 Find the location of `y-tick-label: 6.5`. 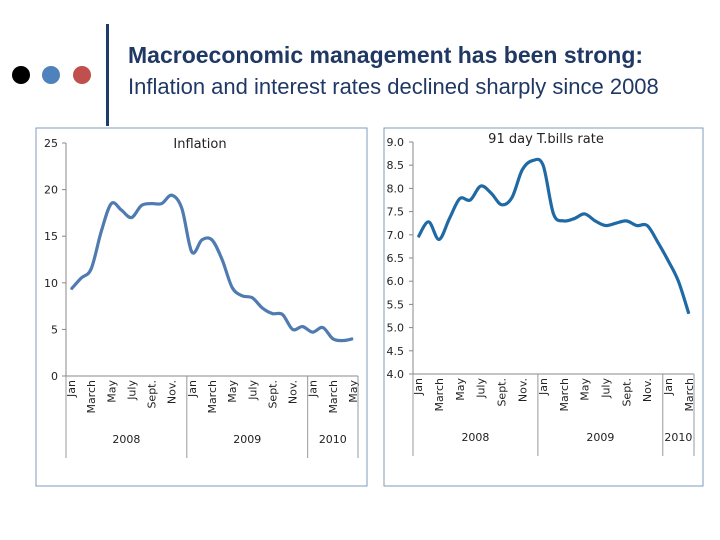

y-tick-label: 6.5 is located at coordinates (396, 258).